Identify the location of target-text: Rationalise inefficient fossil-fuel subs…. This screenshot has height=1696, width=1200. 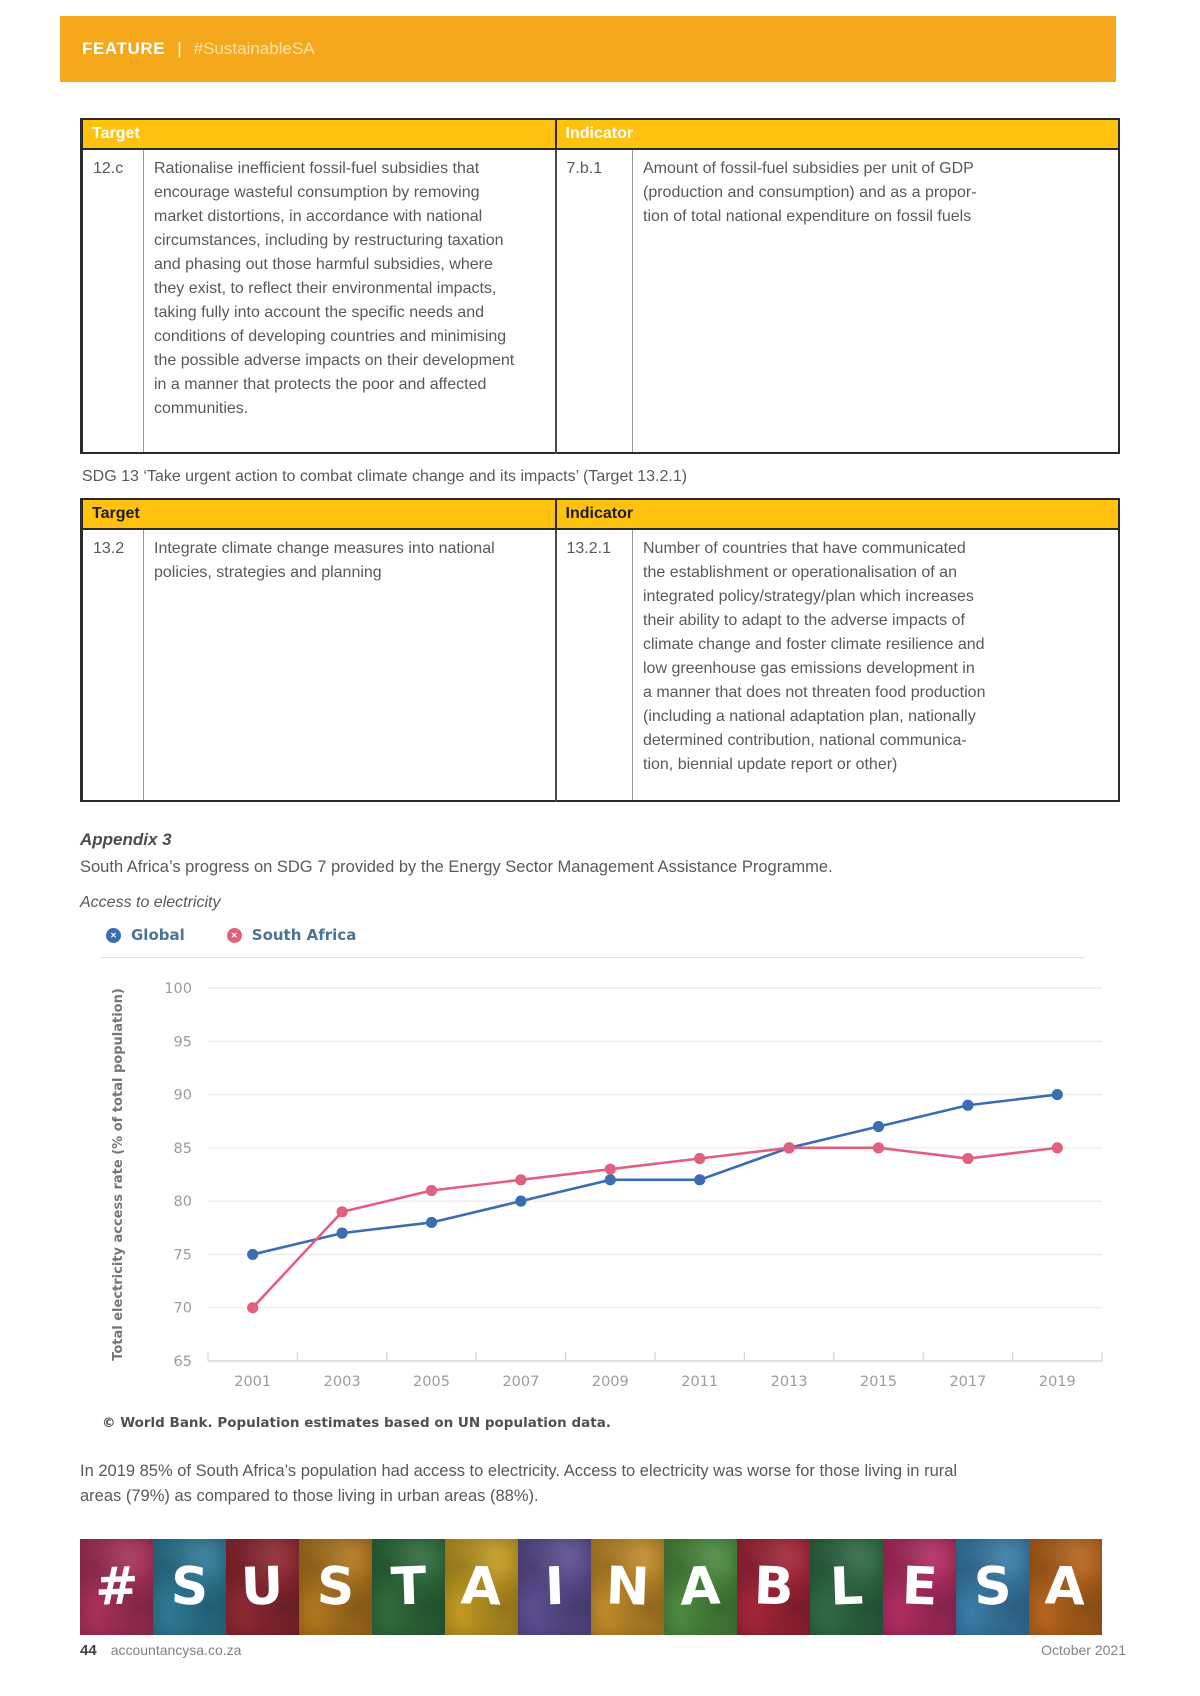
(334, 288).